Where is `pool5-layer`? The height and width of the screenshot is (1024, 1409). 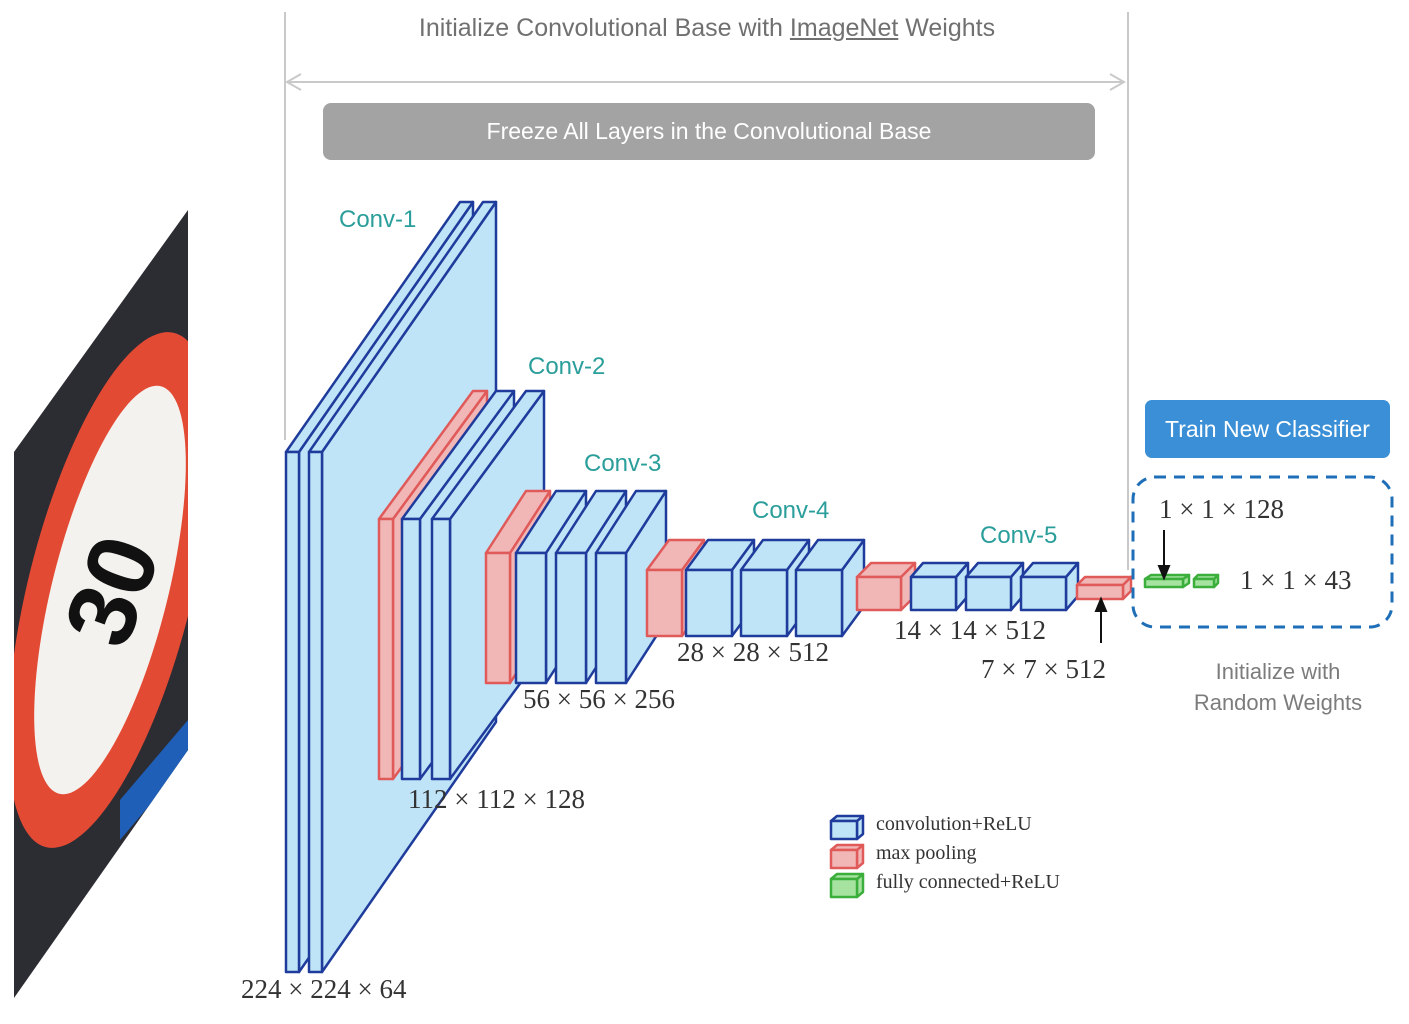
pool5-layer is located at coordinates (1104, 588).